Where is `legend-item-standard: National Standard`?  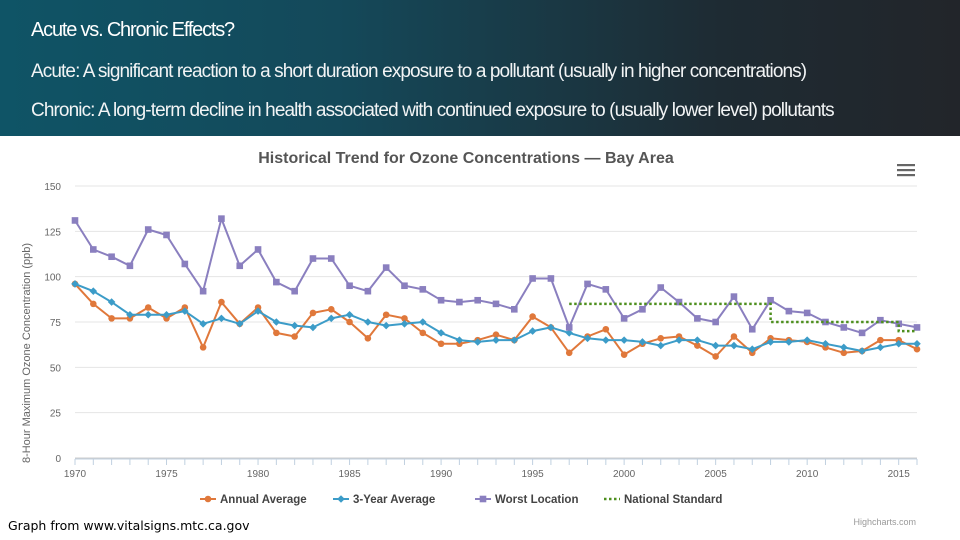 legend-item-standard: National Standard is located at coordinates (663, 500).